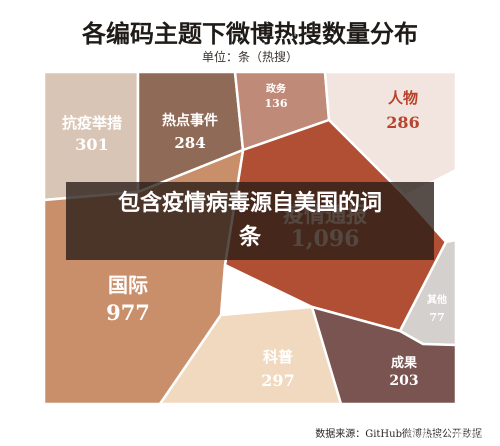  What do you see at coordinates (404, 363) in the screenshot?
I see `cell-label-8: 成果` at bounding box center [404, 363].